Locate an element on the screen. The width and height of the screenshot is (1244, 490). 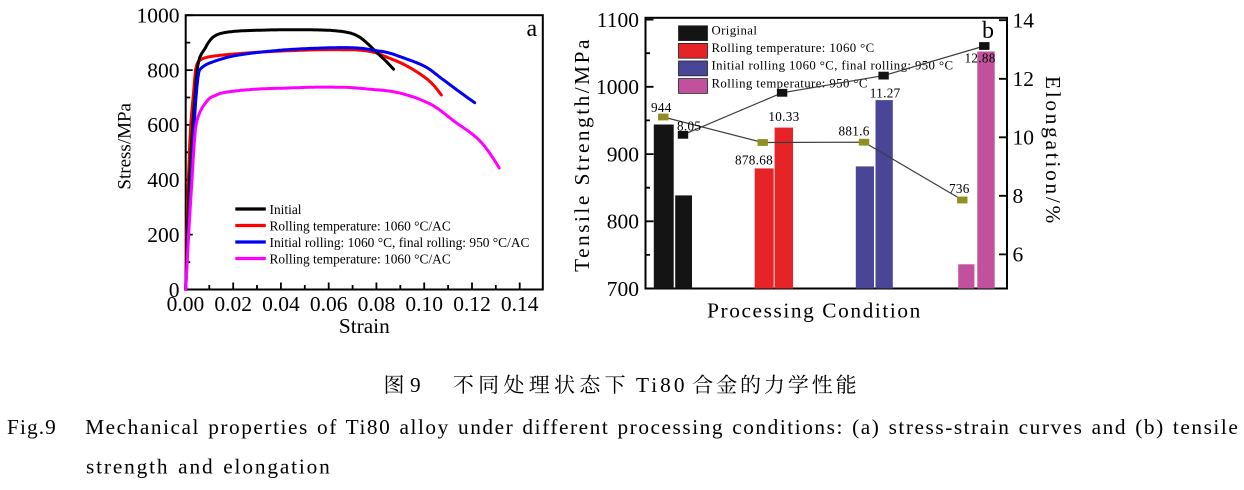
svg-text: 700 is located at coordinates (623, 289).